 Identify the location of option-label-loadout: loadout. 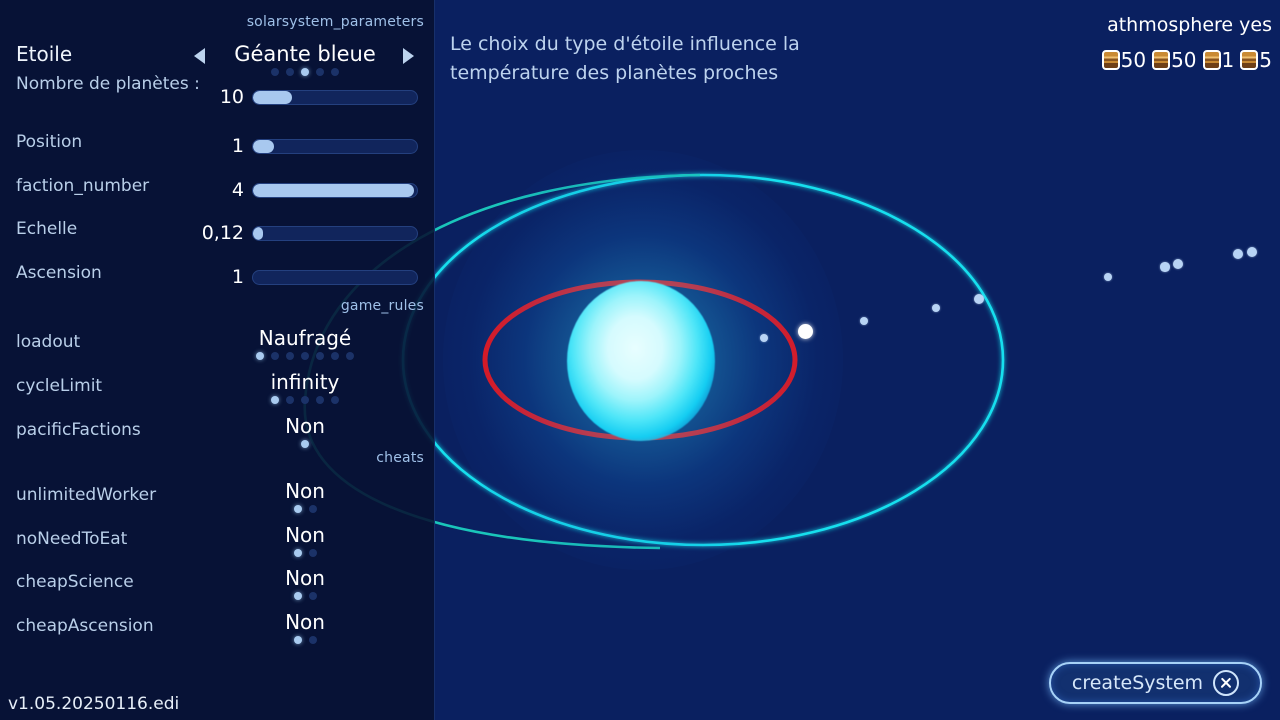
(48, 342).